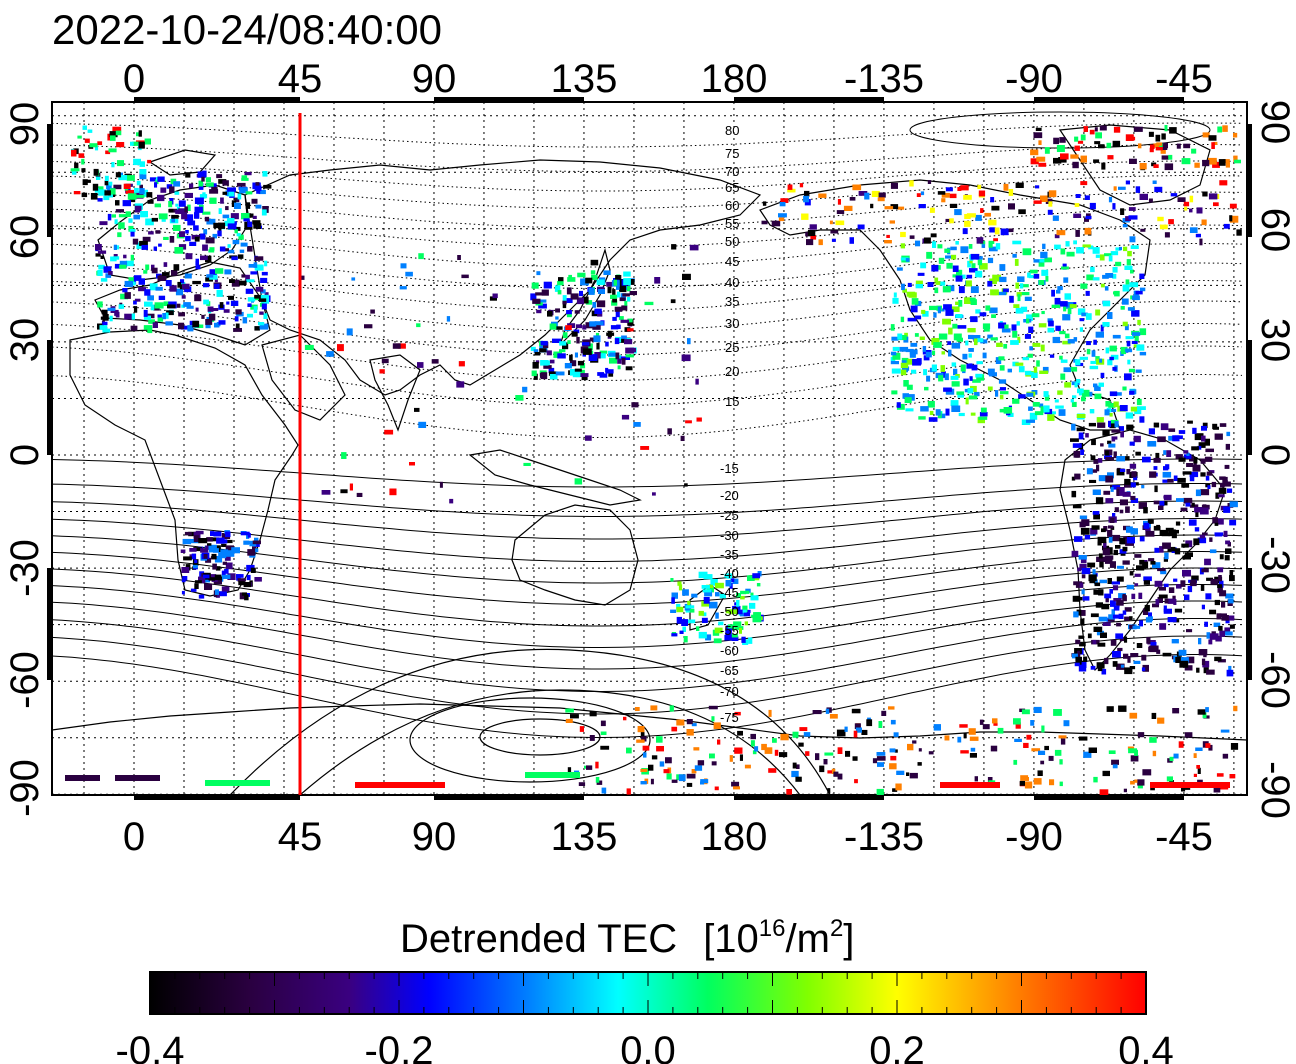  I want to click on colorbar-ticks, so click(648, 993).